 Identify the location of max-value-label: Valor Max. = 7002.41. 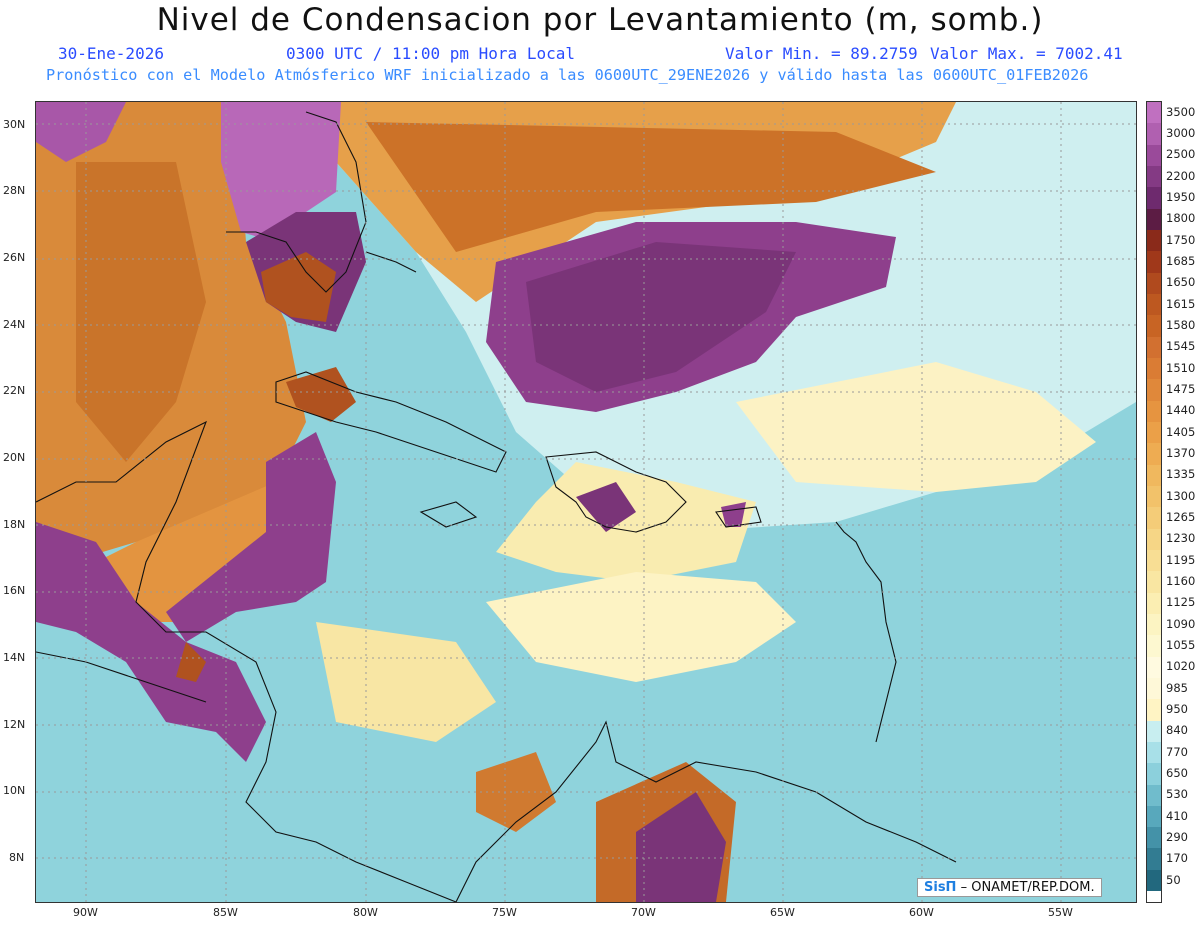
(1026, 53).